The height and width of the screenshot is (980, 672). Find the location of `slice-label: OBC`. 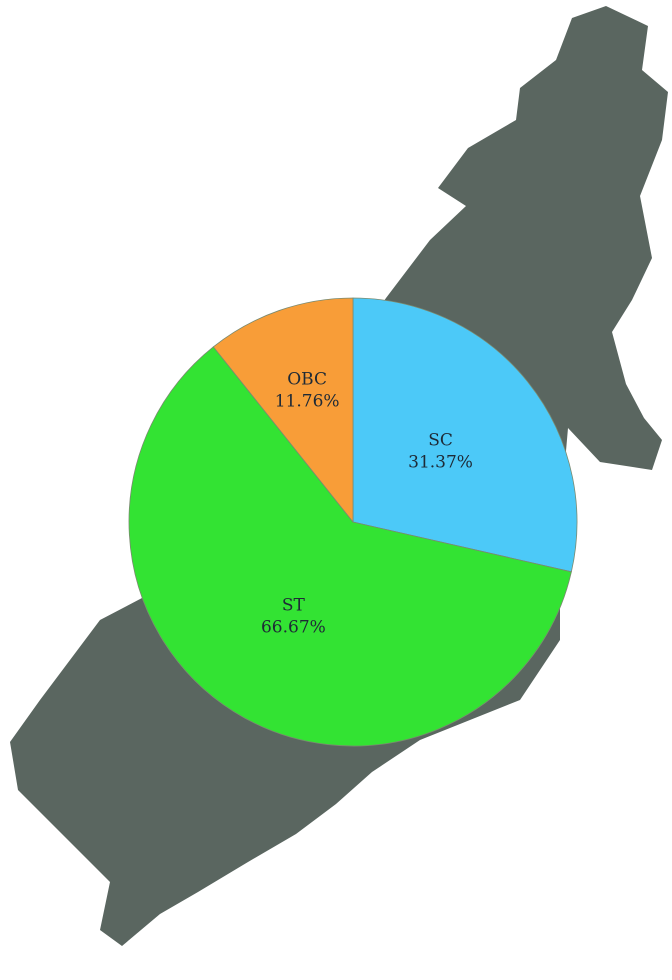

slice-label: OBC is located at coordinates (307, 379).